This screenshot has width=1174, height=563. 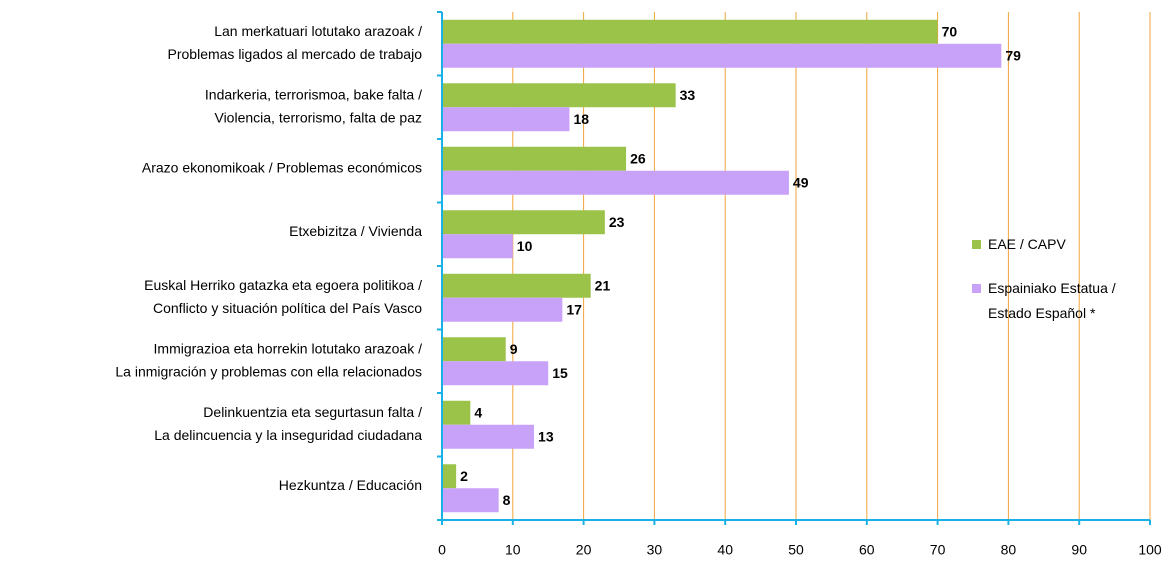 I want to click on legend-item: EAE / CAPV, so click(x=1057, y=244).